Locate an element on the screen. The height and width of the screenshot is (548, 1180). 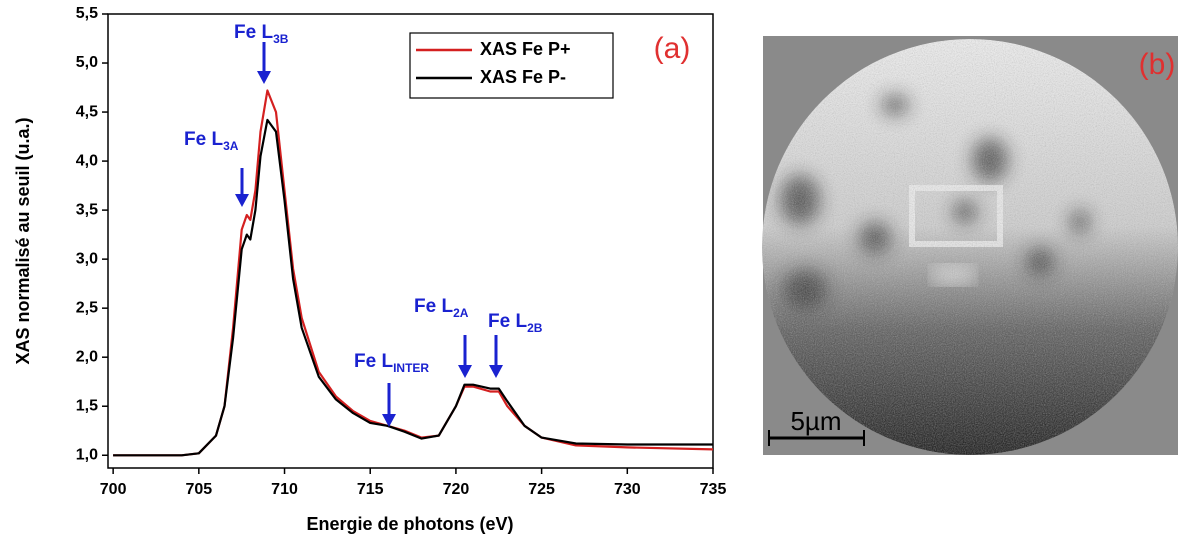
annotation: Fe L2A is located at coordinates (441, 308).